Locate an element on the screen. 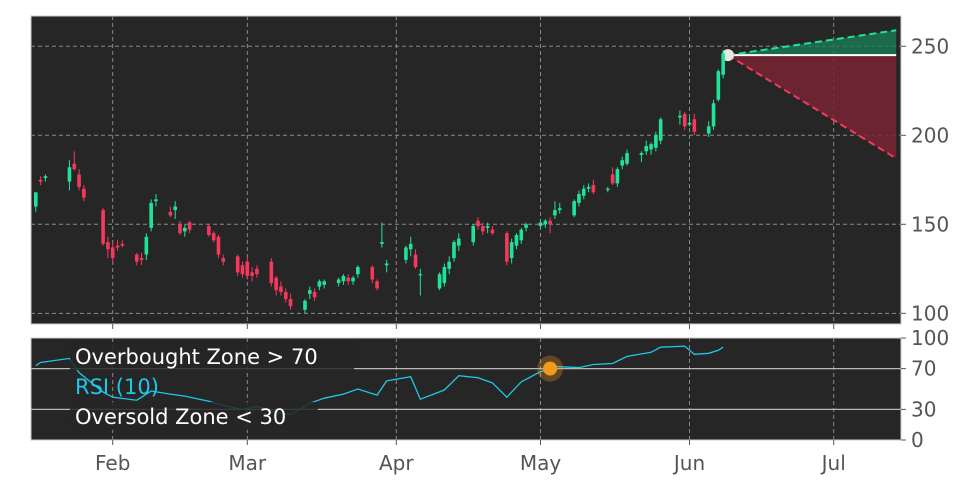 This screenshot has height=486, width=972. x-tick-label: Jul is located at coordinates (833, 463).